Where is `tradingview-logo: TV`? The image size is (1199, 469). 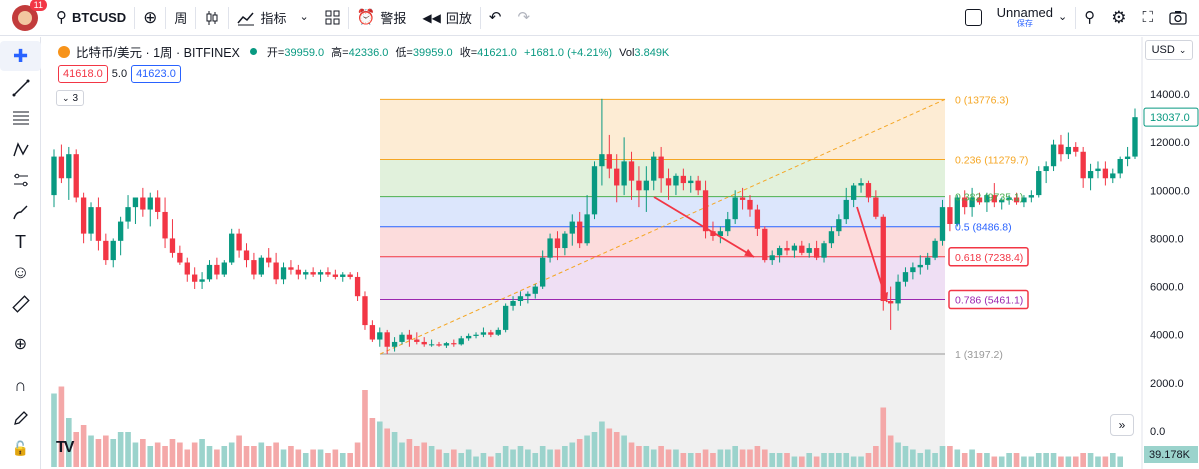
tradingview-logo: TV is located at coordinates (65, 447).